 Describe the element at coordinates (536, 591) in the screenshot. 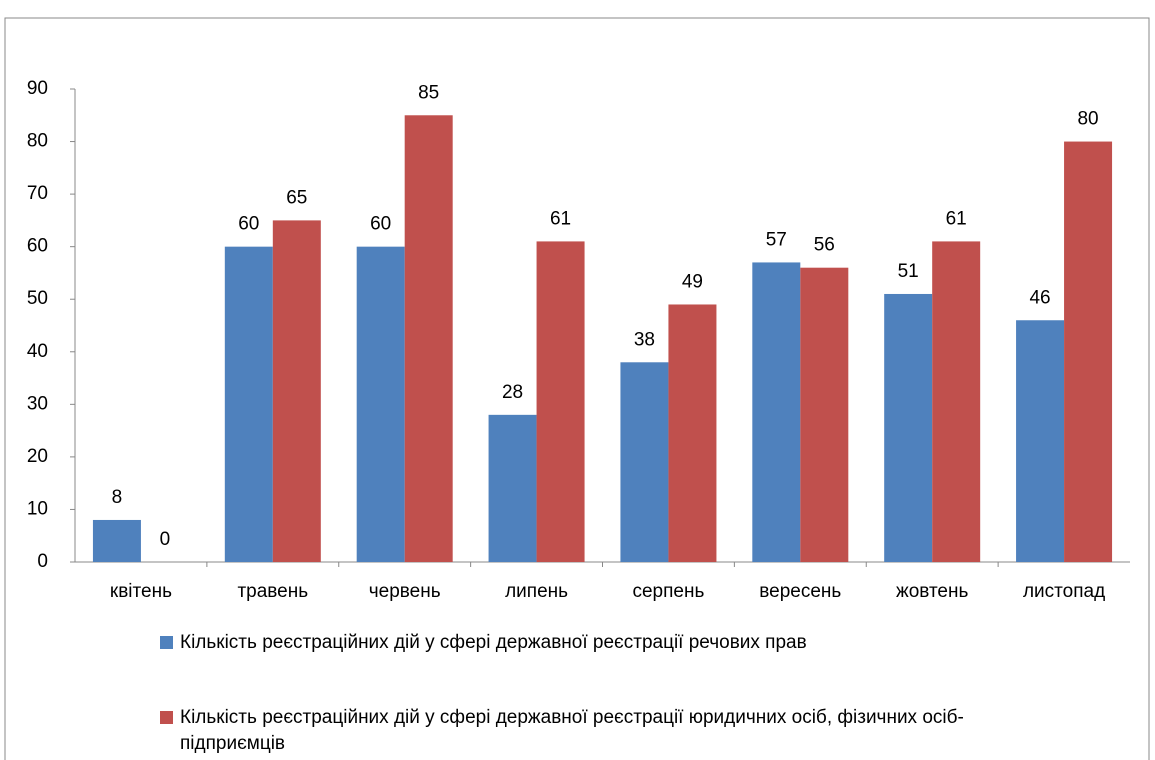

I see `x-tick-label: липень` at that location.